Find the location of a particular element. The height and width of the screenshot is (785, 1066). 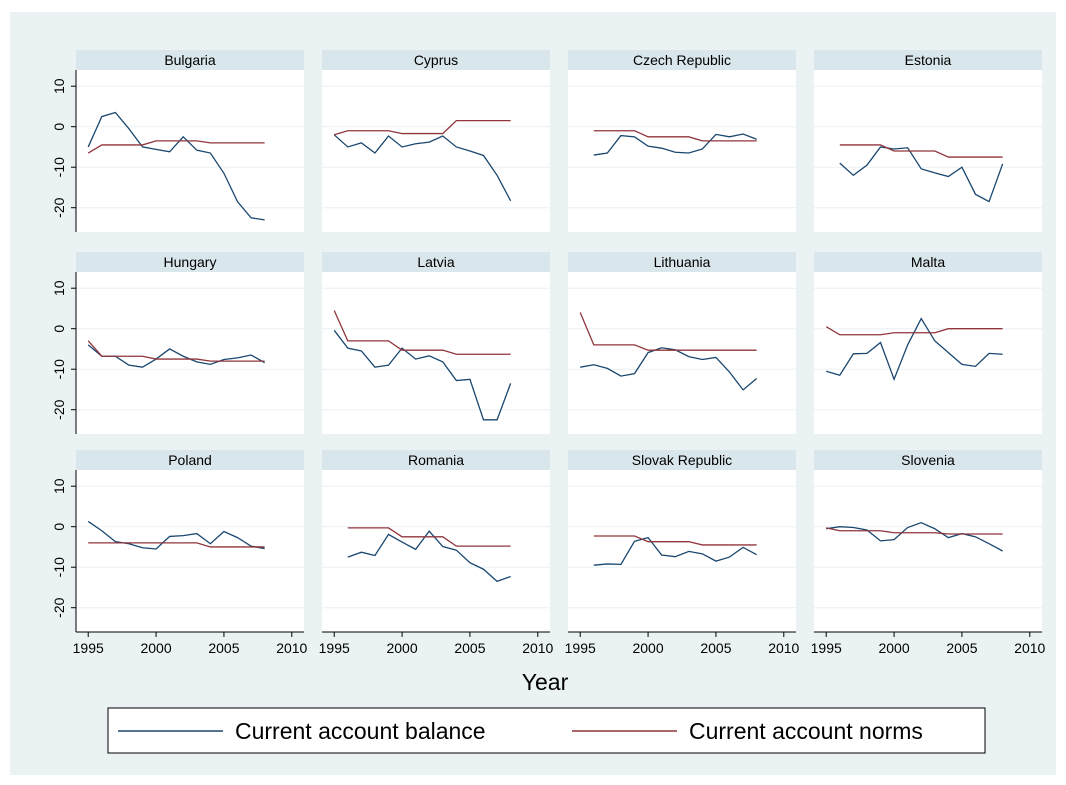

panel-title: Bulgaria is located at coordinates (190, 60).